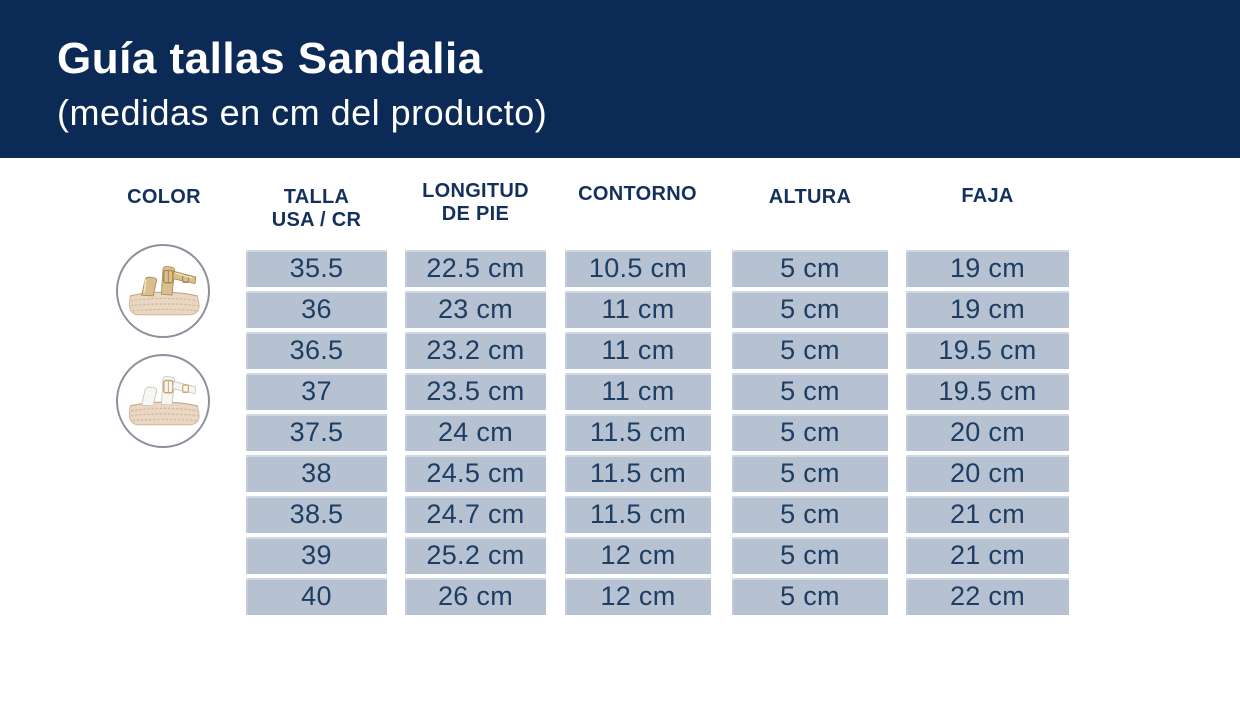  What do you see at coordinates (475, 473) in the screenshot?
I see `table-cell: 24.5 cm` at bounding box center [475, 473].